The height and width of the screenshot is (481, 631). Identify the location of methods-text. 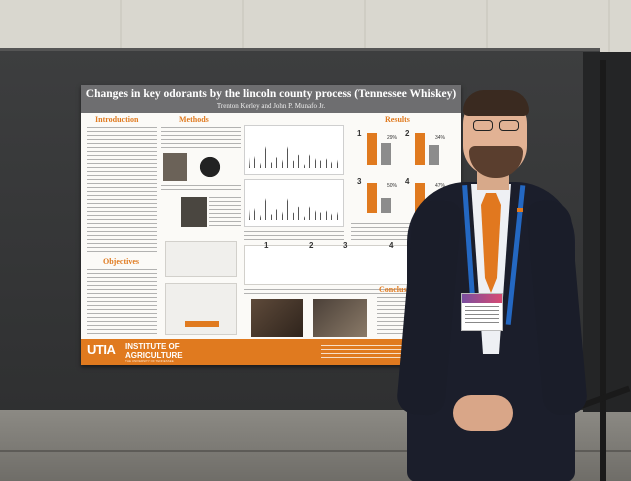
(201, 138).